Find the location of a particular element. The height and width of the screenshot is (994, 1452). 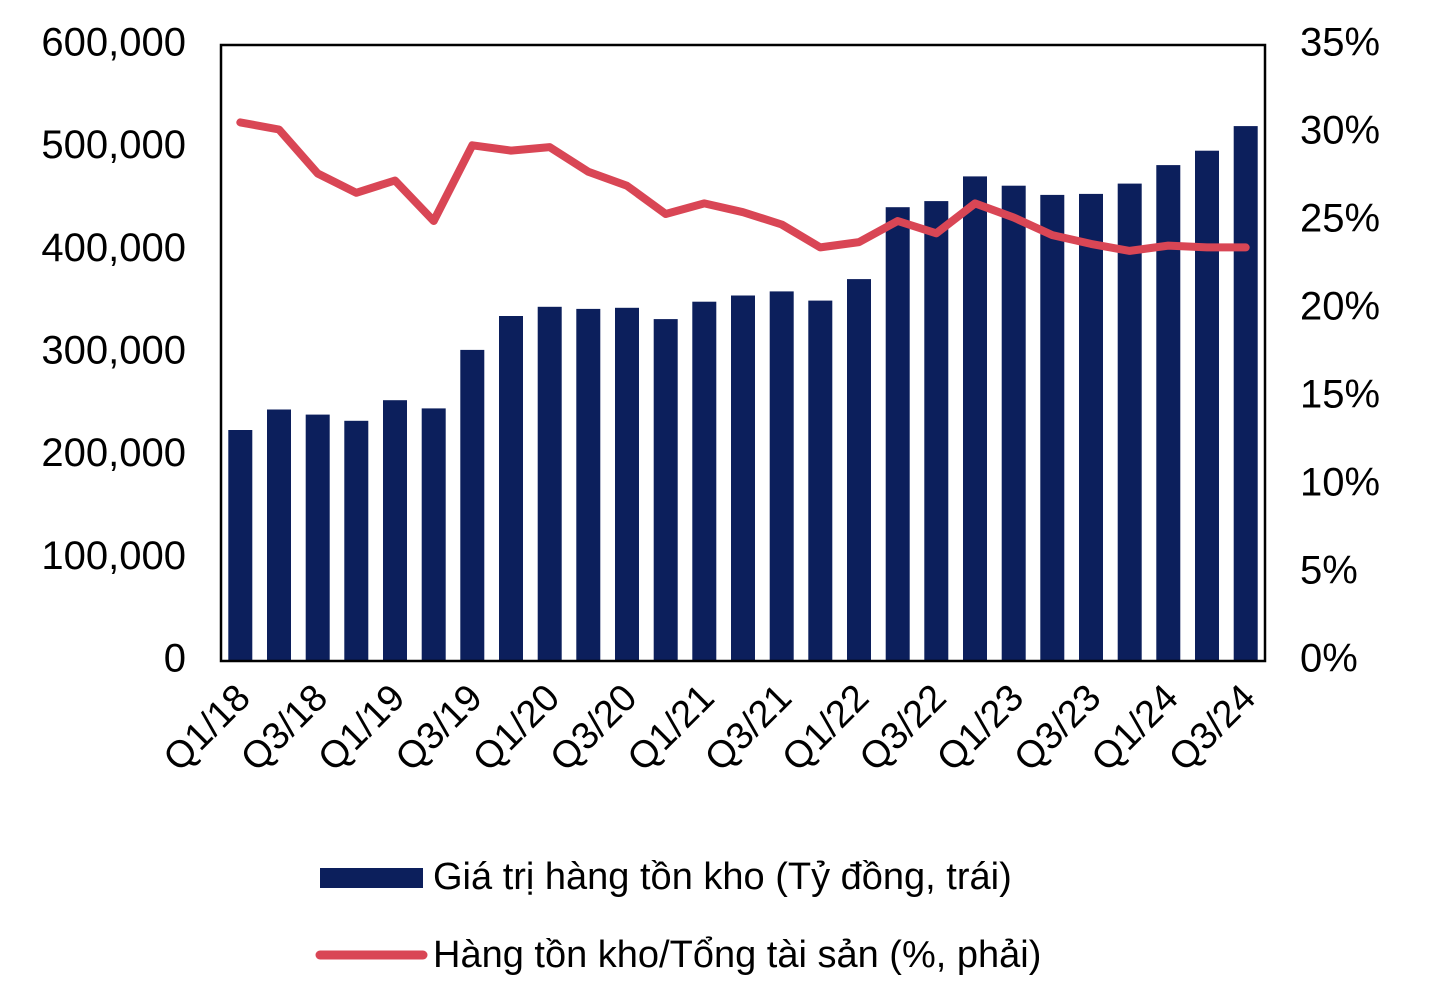

x-tick-label: Q3/22 is located at coordinates (903, 728).